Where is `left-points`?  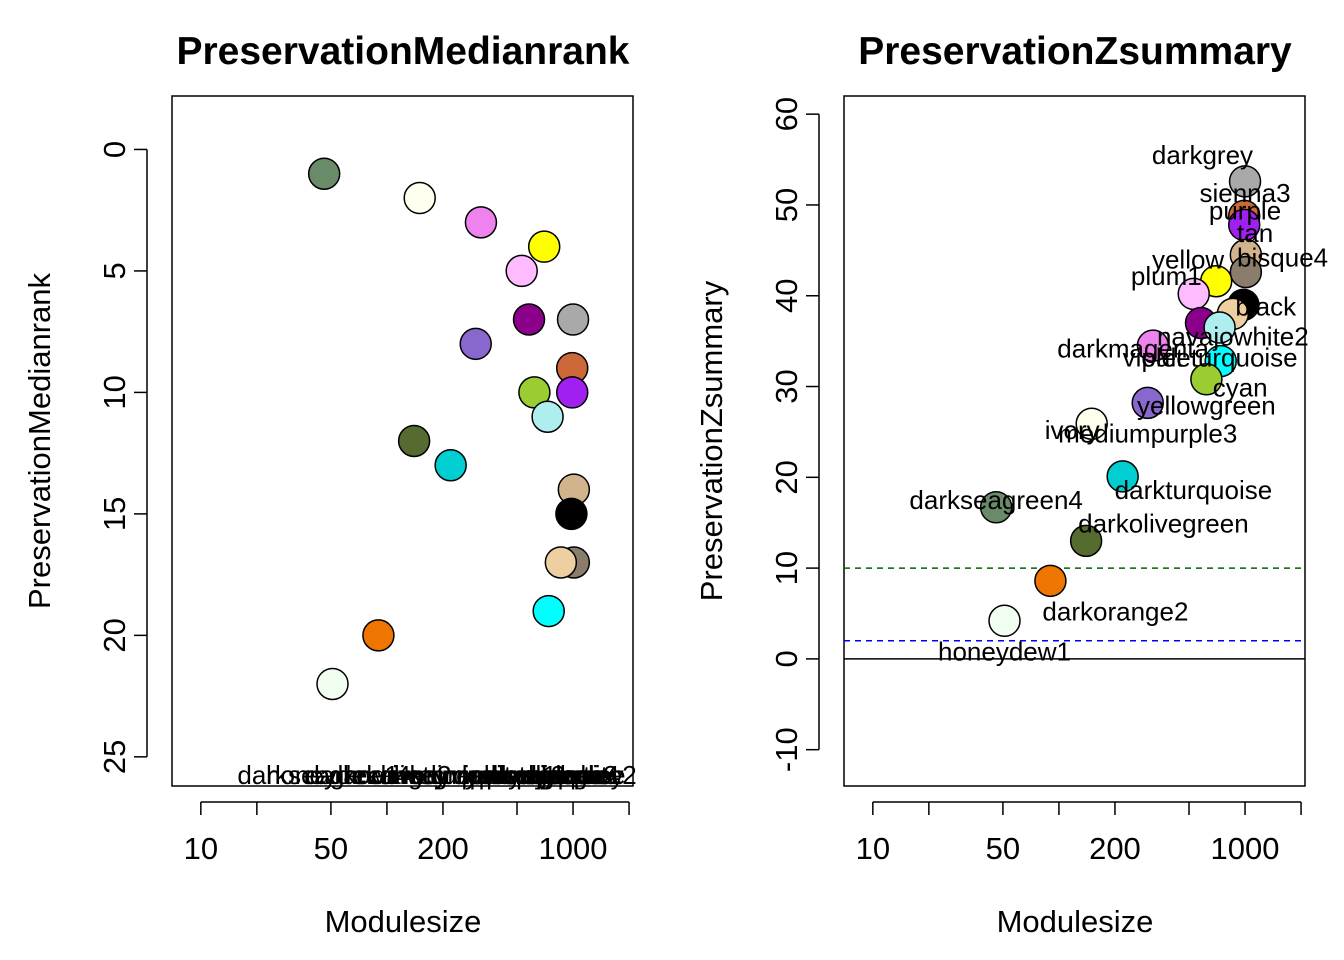
left-points is located at coordinates (449, 429).